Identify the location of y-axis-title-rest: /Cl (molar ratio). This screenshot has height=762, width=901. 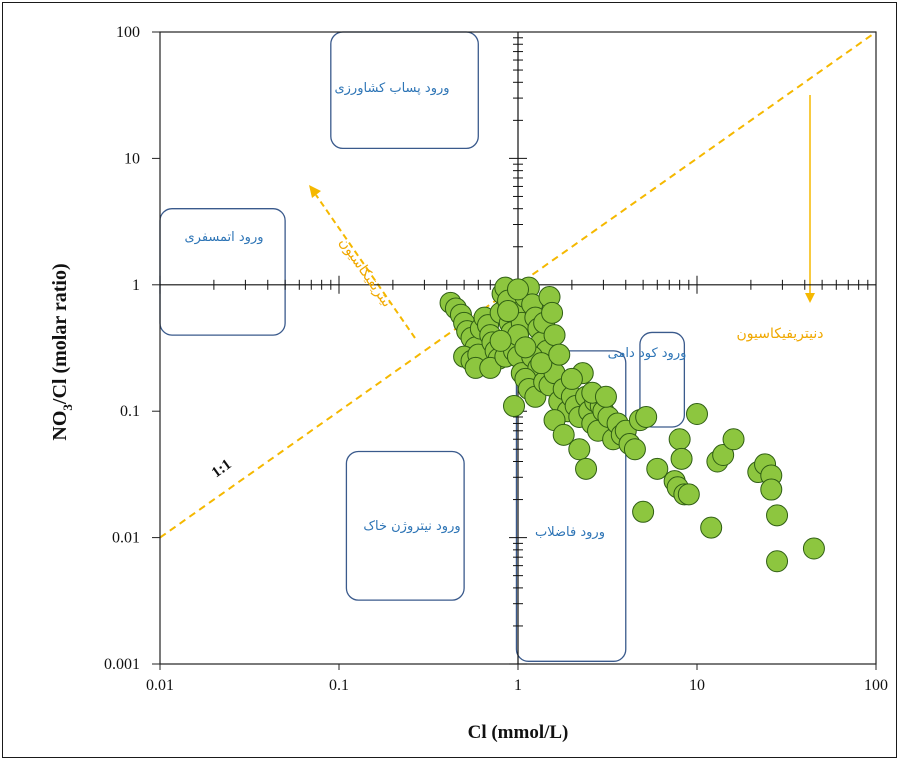
(60, 334).